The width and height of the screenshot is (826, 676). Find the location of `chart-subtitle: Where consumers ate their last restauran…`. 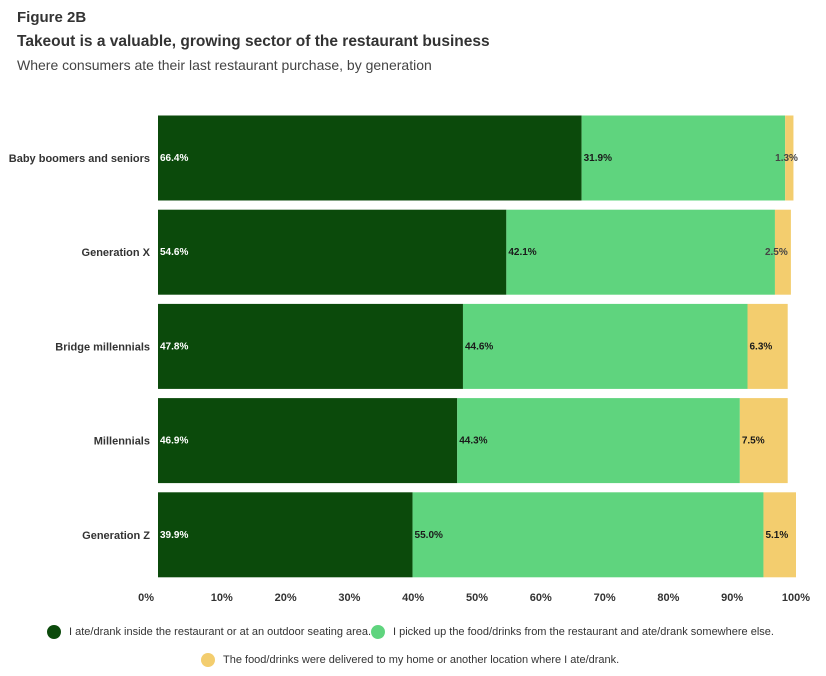

chart-subtitle: Where consumers ate their last restauran… is located at coordinates (224, 65).